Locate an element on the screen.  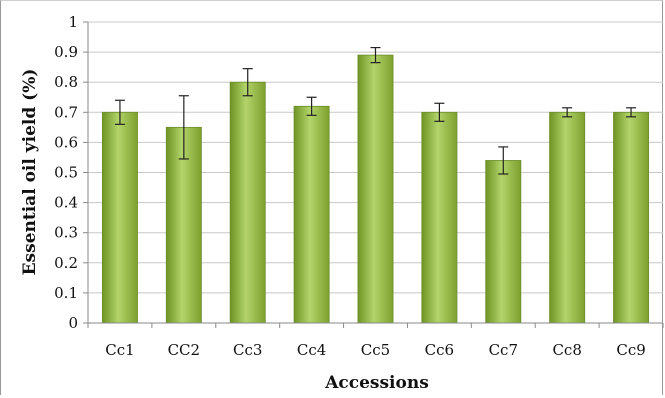
y-tick-label: 0.4 is located at coordinates (66, 203).